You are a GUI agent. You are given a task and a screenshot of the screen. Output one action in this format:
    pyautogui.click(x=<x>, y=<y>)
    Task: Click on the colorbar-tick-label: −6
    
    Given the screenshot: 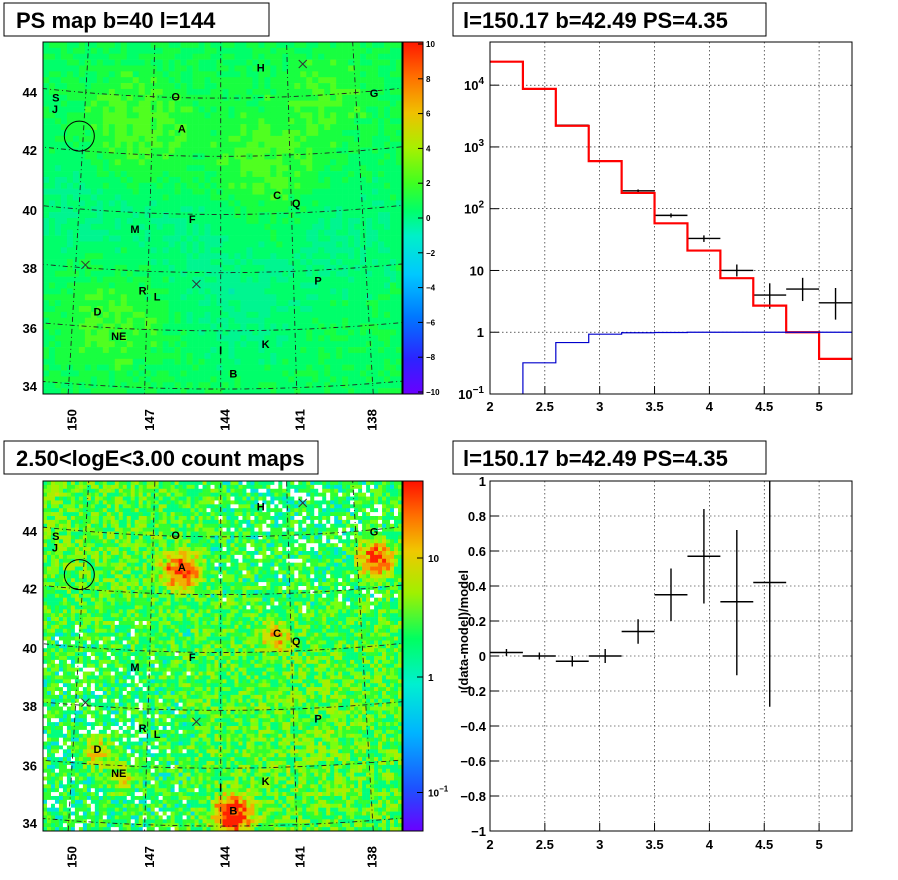 What is the action you would take?
    pyautogui.click(x=431, y=322)
    